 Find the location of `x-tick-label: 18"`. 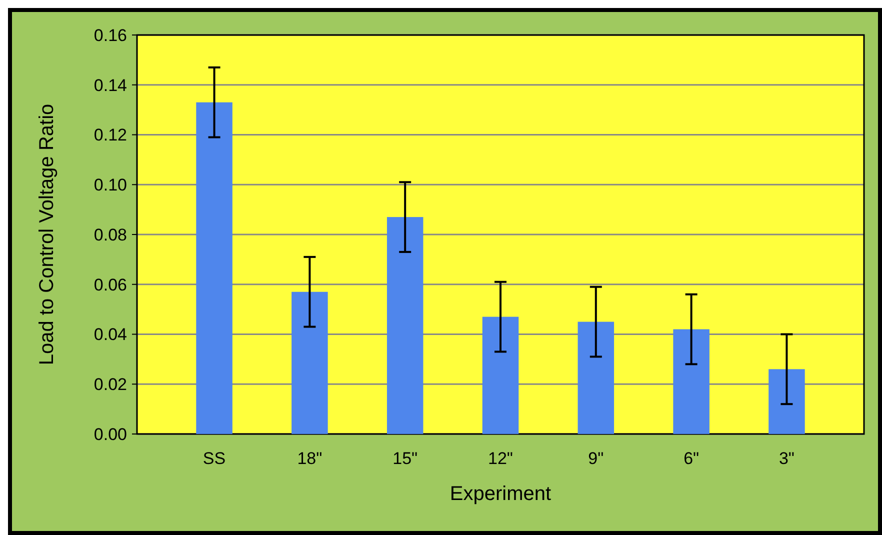

x-tick-label: 18" is located at coordinates (309, 458).